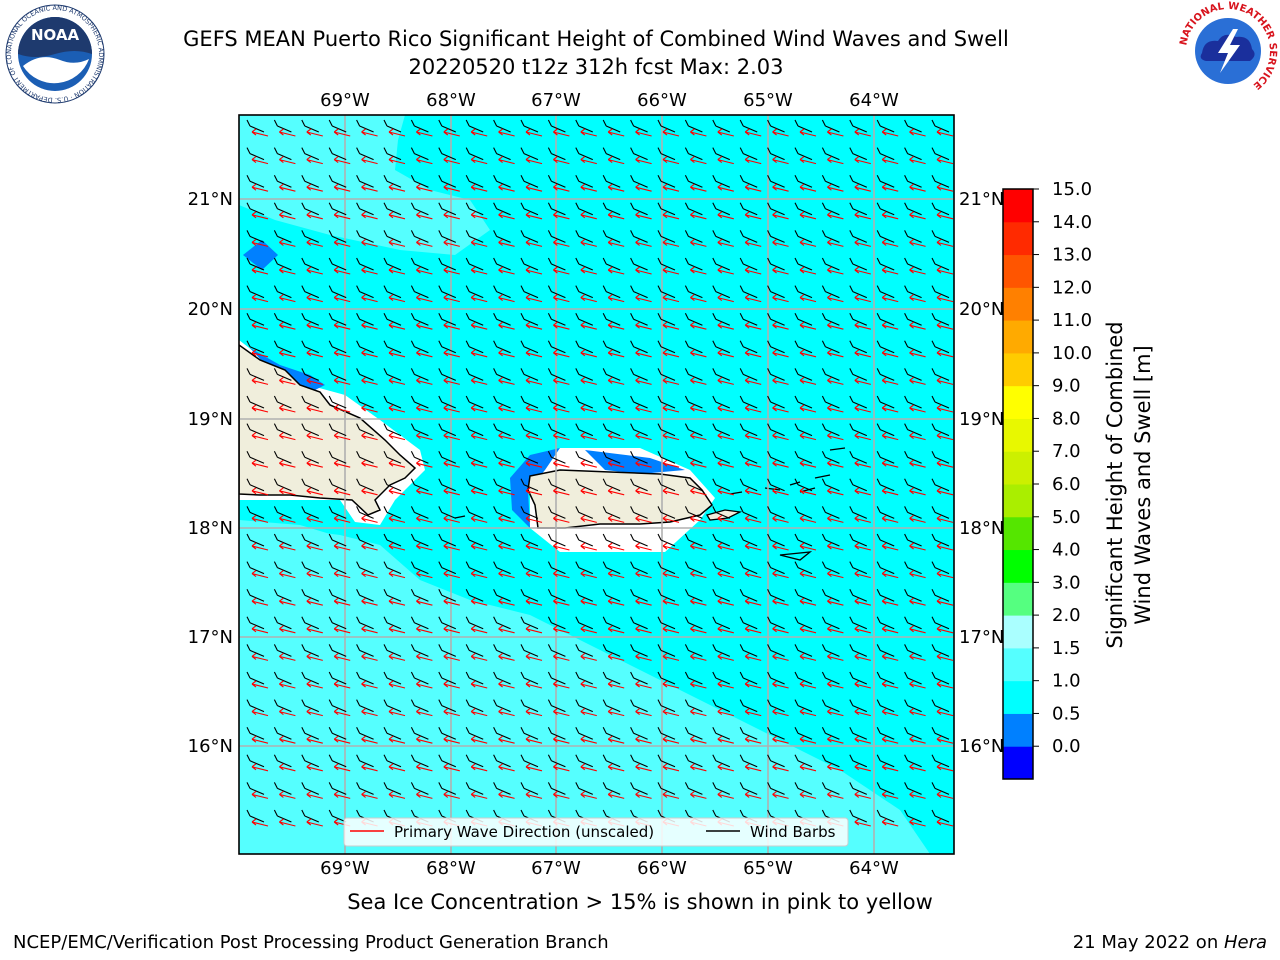  Describe the element at coordinates (1245, 942) in the screenshot. I see `host-name: Hera` at that location.